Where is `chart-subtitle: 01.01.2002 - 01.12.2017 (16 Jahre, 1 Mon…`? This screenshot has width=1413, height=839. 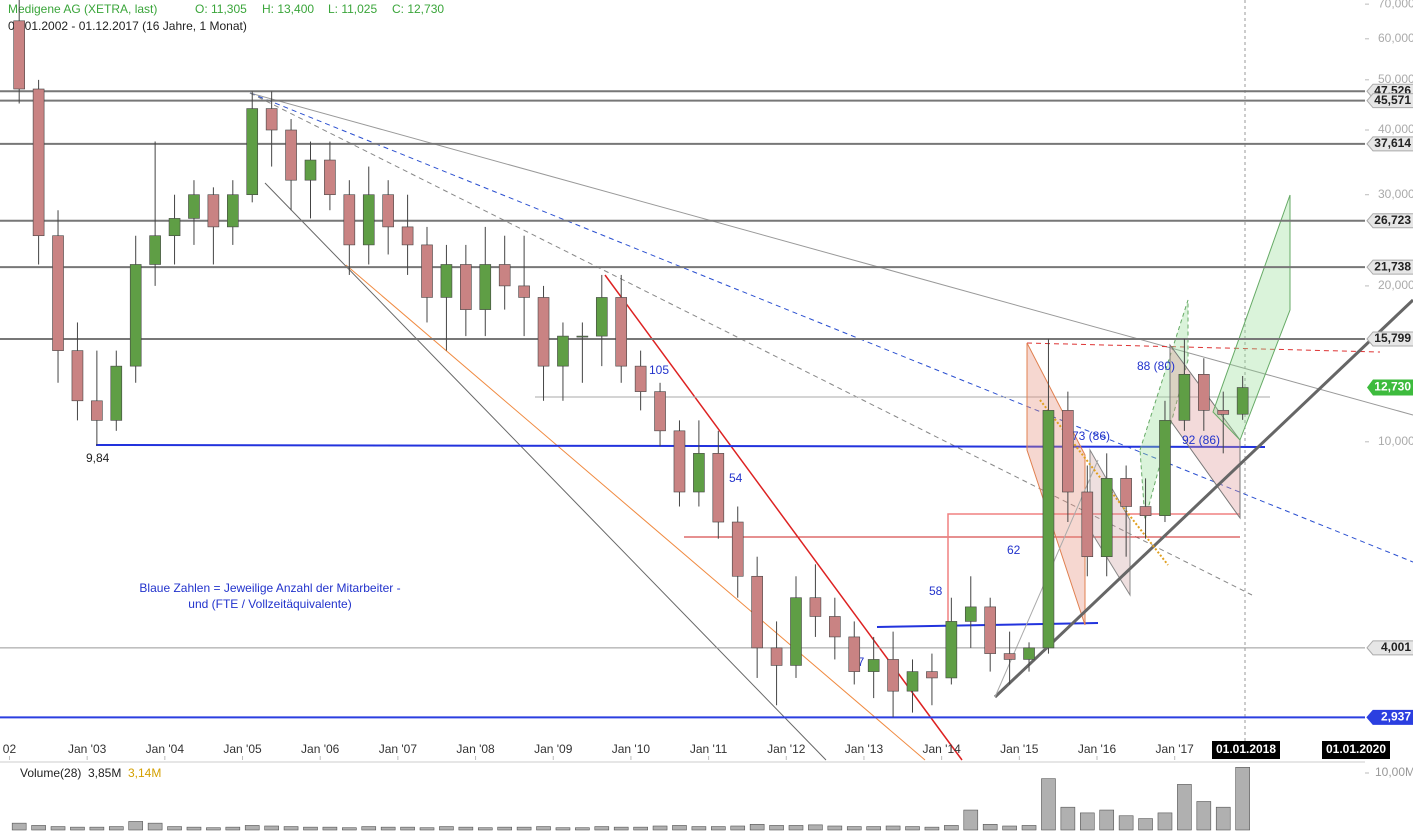 chart-subtitle: 01.01.2002 - 01.12.2017 (16 Jahre, 1 Mon… is located at coordinates (127, 26).